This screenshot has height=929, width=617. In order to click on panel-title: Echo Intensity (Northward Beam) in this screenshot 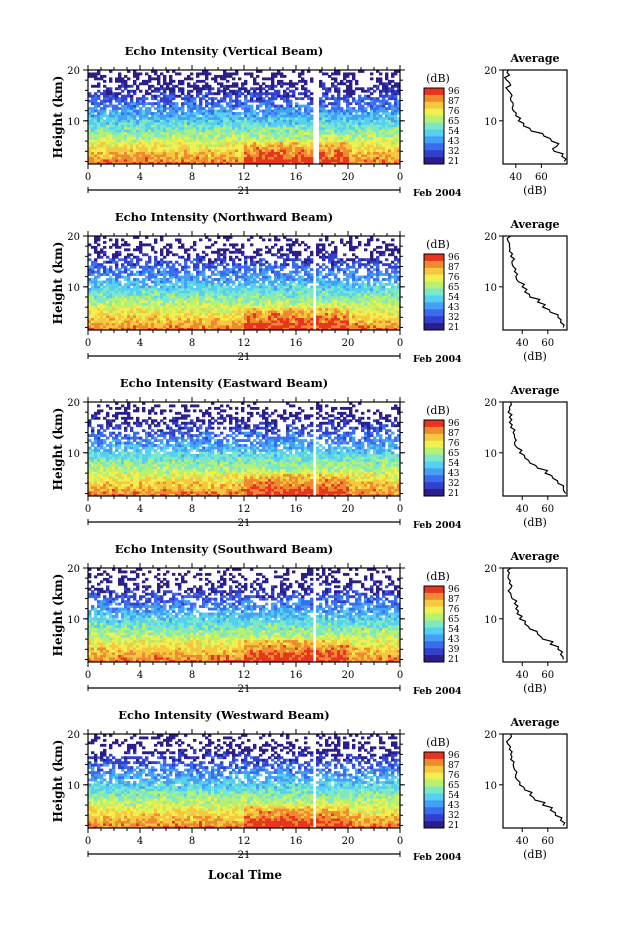, I will do `click(224, 217)`.